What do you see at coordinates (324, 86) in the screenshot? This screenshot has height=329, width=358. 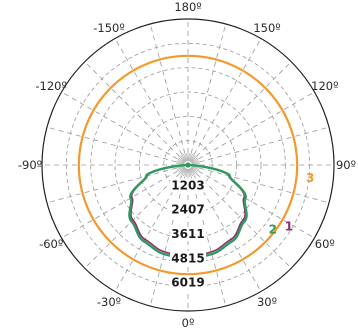 I see `angle-tick-label: 120º` at bounding box center [324, 86].